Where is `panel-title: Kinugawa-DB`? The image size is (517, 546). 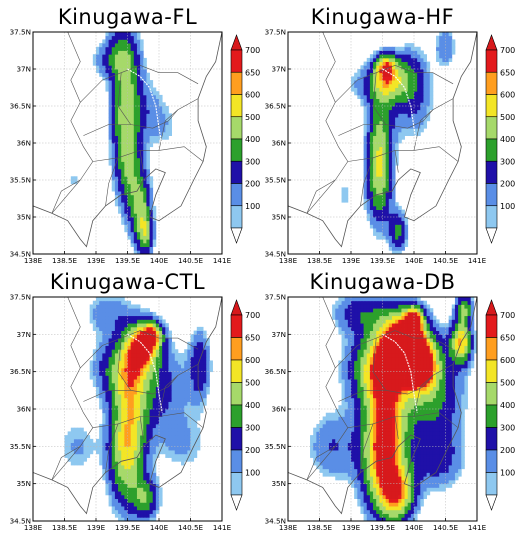 panel-title: Kinugawa-DB is located at coordinates (382, 282).